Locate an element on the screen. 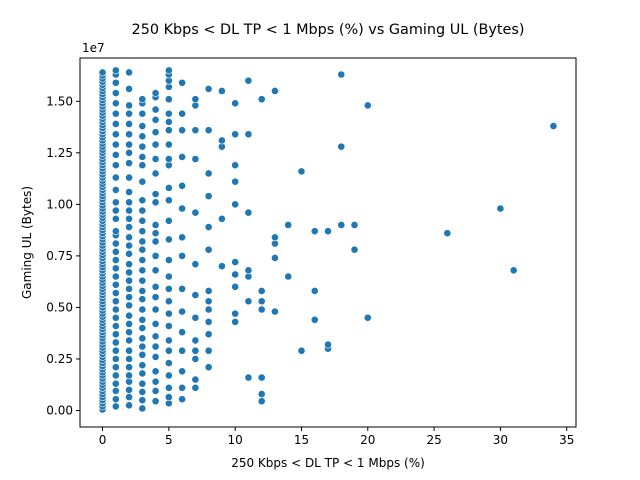 The height and width of the screenshot is (480, 640). y-axis-ticks: 0.00 0.25 0.50 0.75 1.00 1.25 1.50 is located at coordinates (63, 256).